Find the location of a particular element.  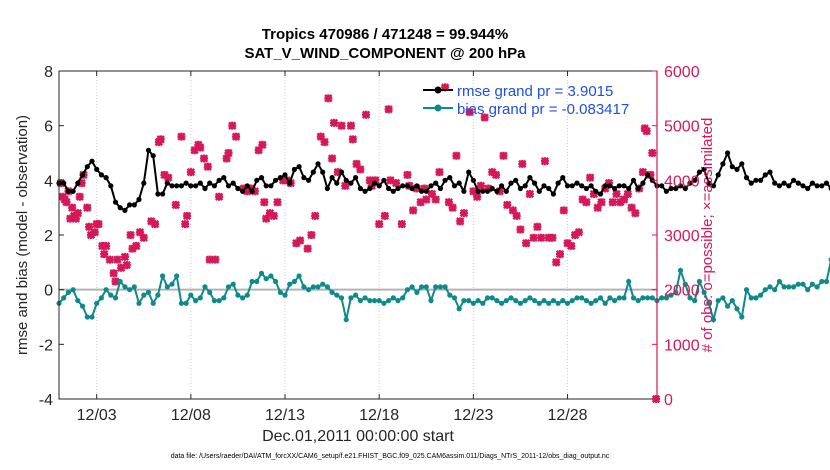

y-right-tick-label: 6000 is located at coordinates (682, 72).